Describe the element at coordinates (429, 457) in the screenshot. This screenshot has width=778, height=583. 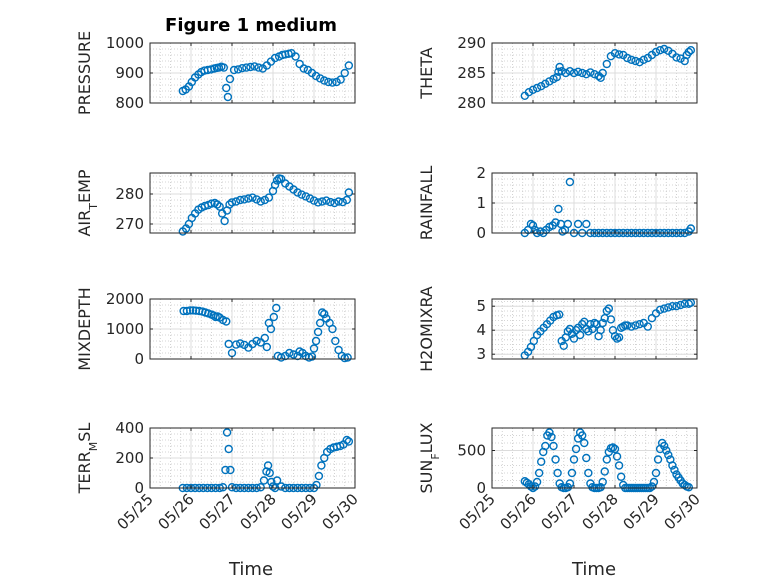
I see `y-axis-label: SUNFLUX` at that location.